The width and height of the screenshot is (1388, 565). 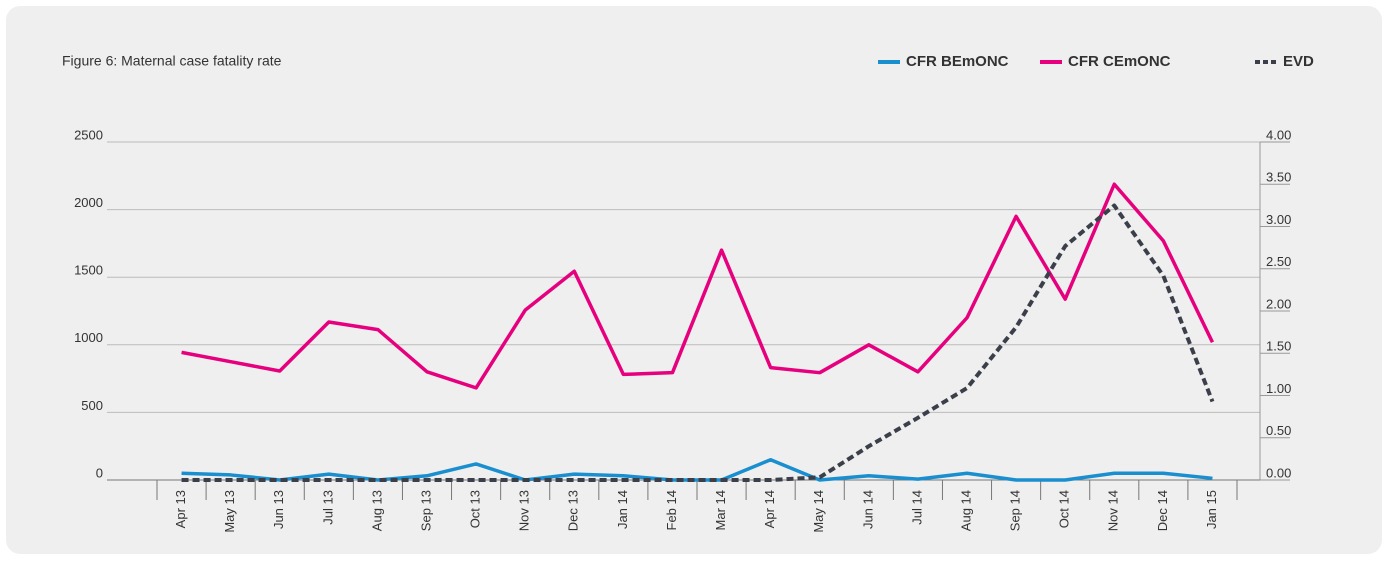 What do you see at coordinates (88, 202) in the screenshot?
I see `y-tick-label: 2000` at bounding box center [88, 202].